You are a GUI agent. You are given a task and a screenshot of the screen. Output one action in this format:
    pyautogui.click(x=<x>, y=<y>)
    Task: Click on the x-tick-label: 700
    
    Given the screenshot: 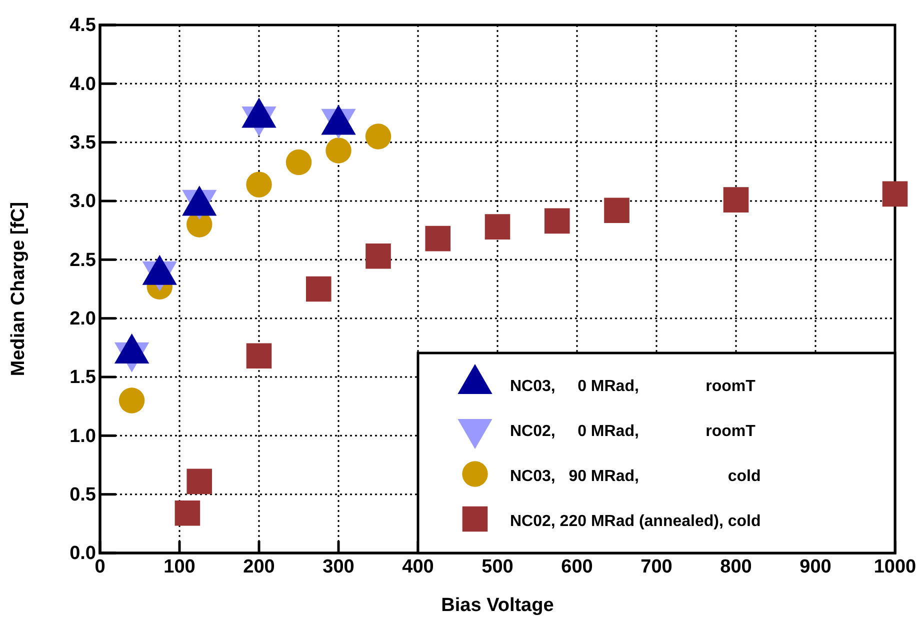 What is the action you would take?
    pyautogui.click(x=656, y=567)
    